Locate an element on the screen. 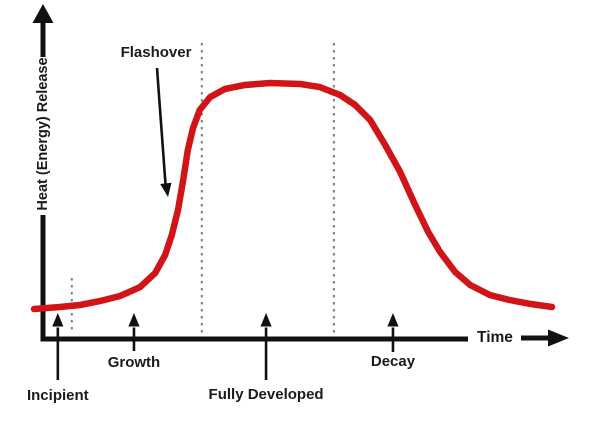  phase-label-growth: Growth is located at coordinates (134, 362).